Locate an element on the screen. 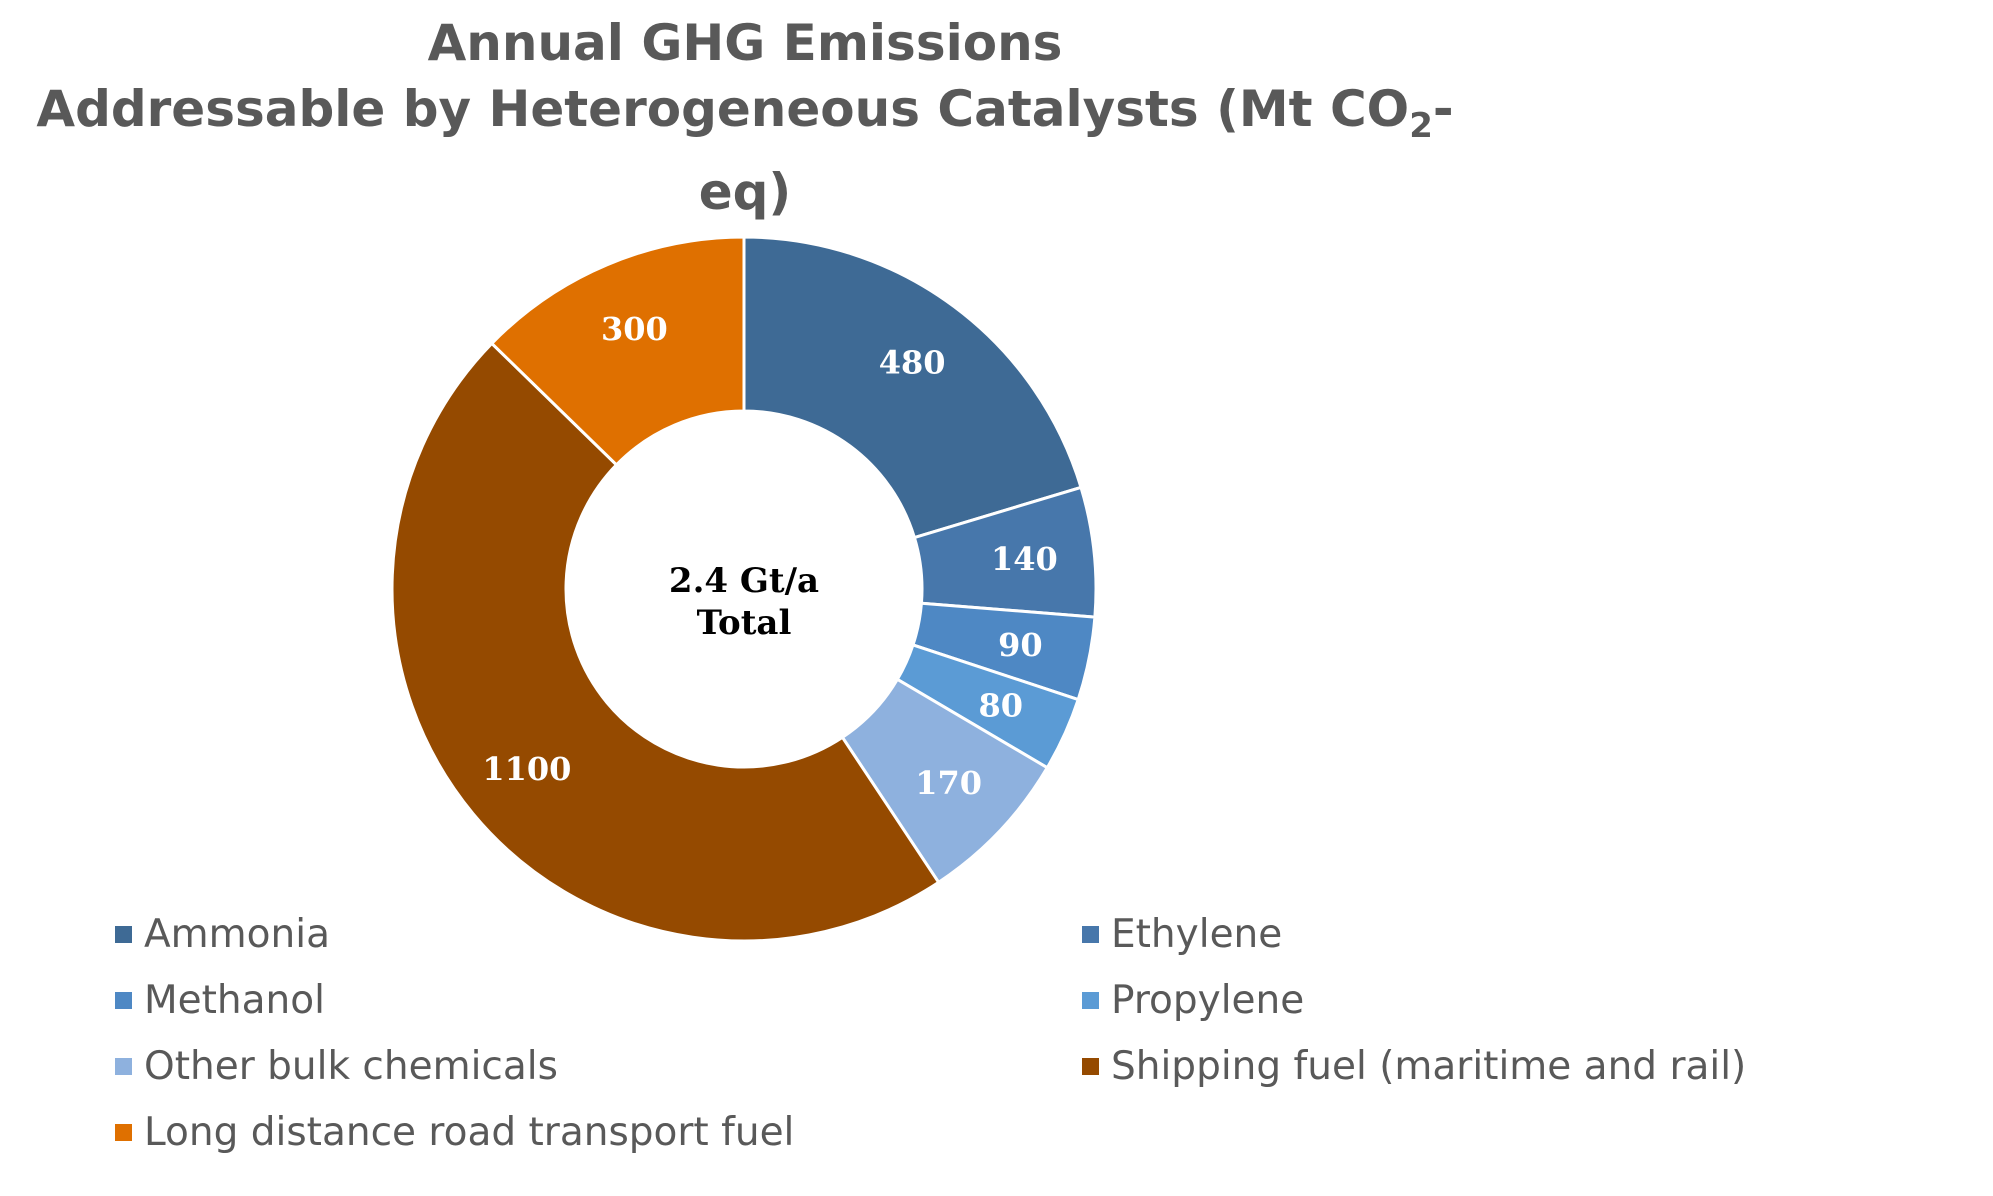  donut-slice-labels: 480 140 90 80 170 1100 300 is located at coordinates (769, 556).